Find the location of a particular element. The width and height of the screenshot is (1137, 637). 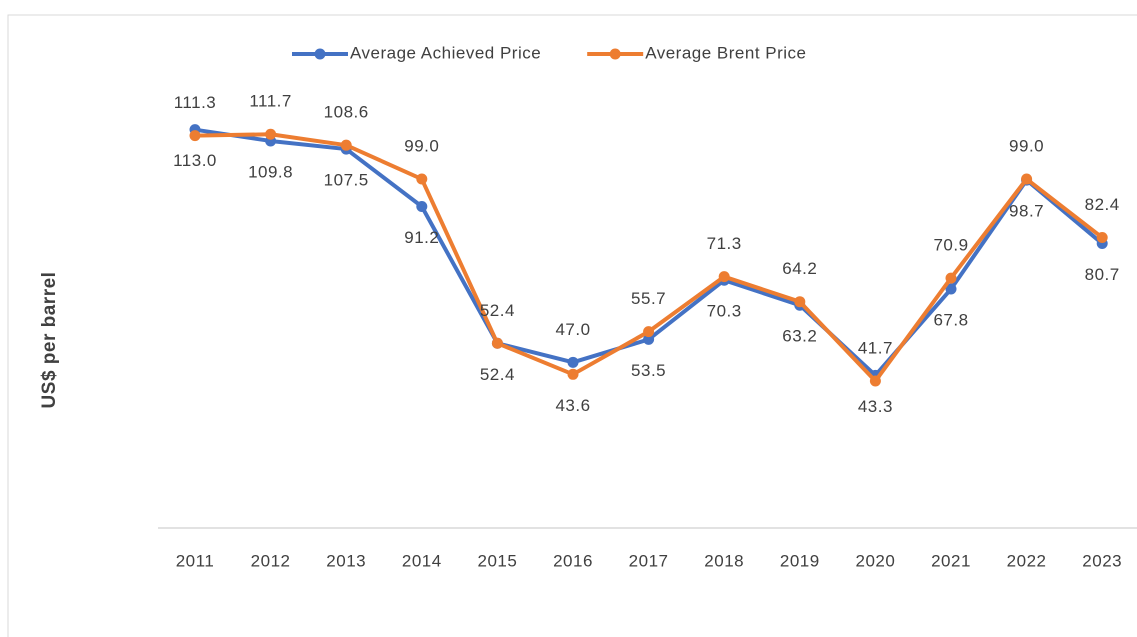

x-tick-label: 2014 is located at coordinates (422, 560).